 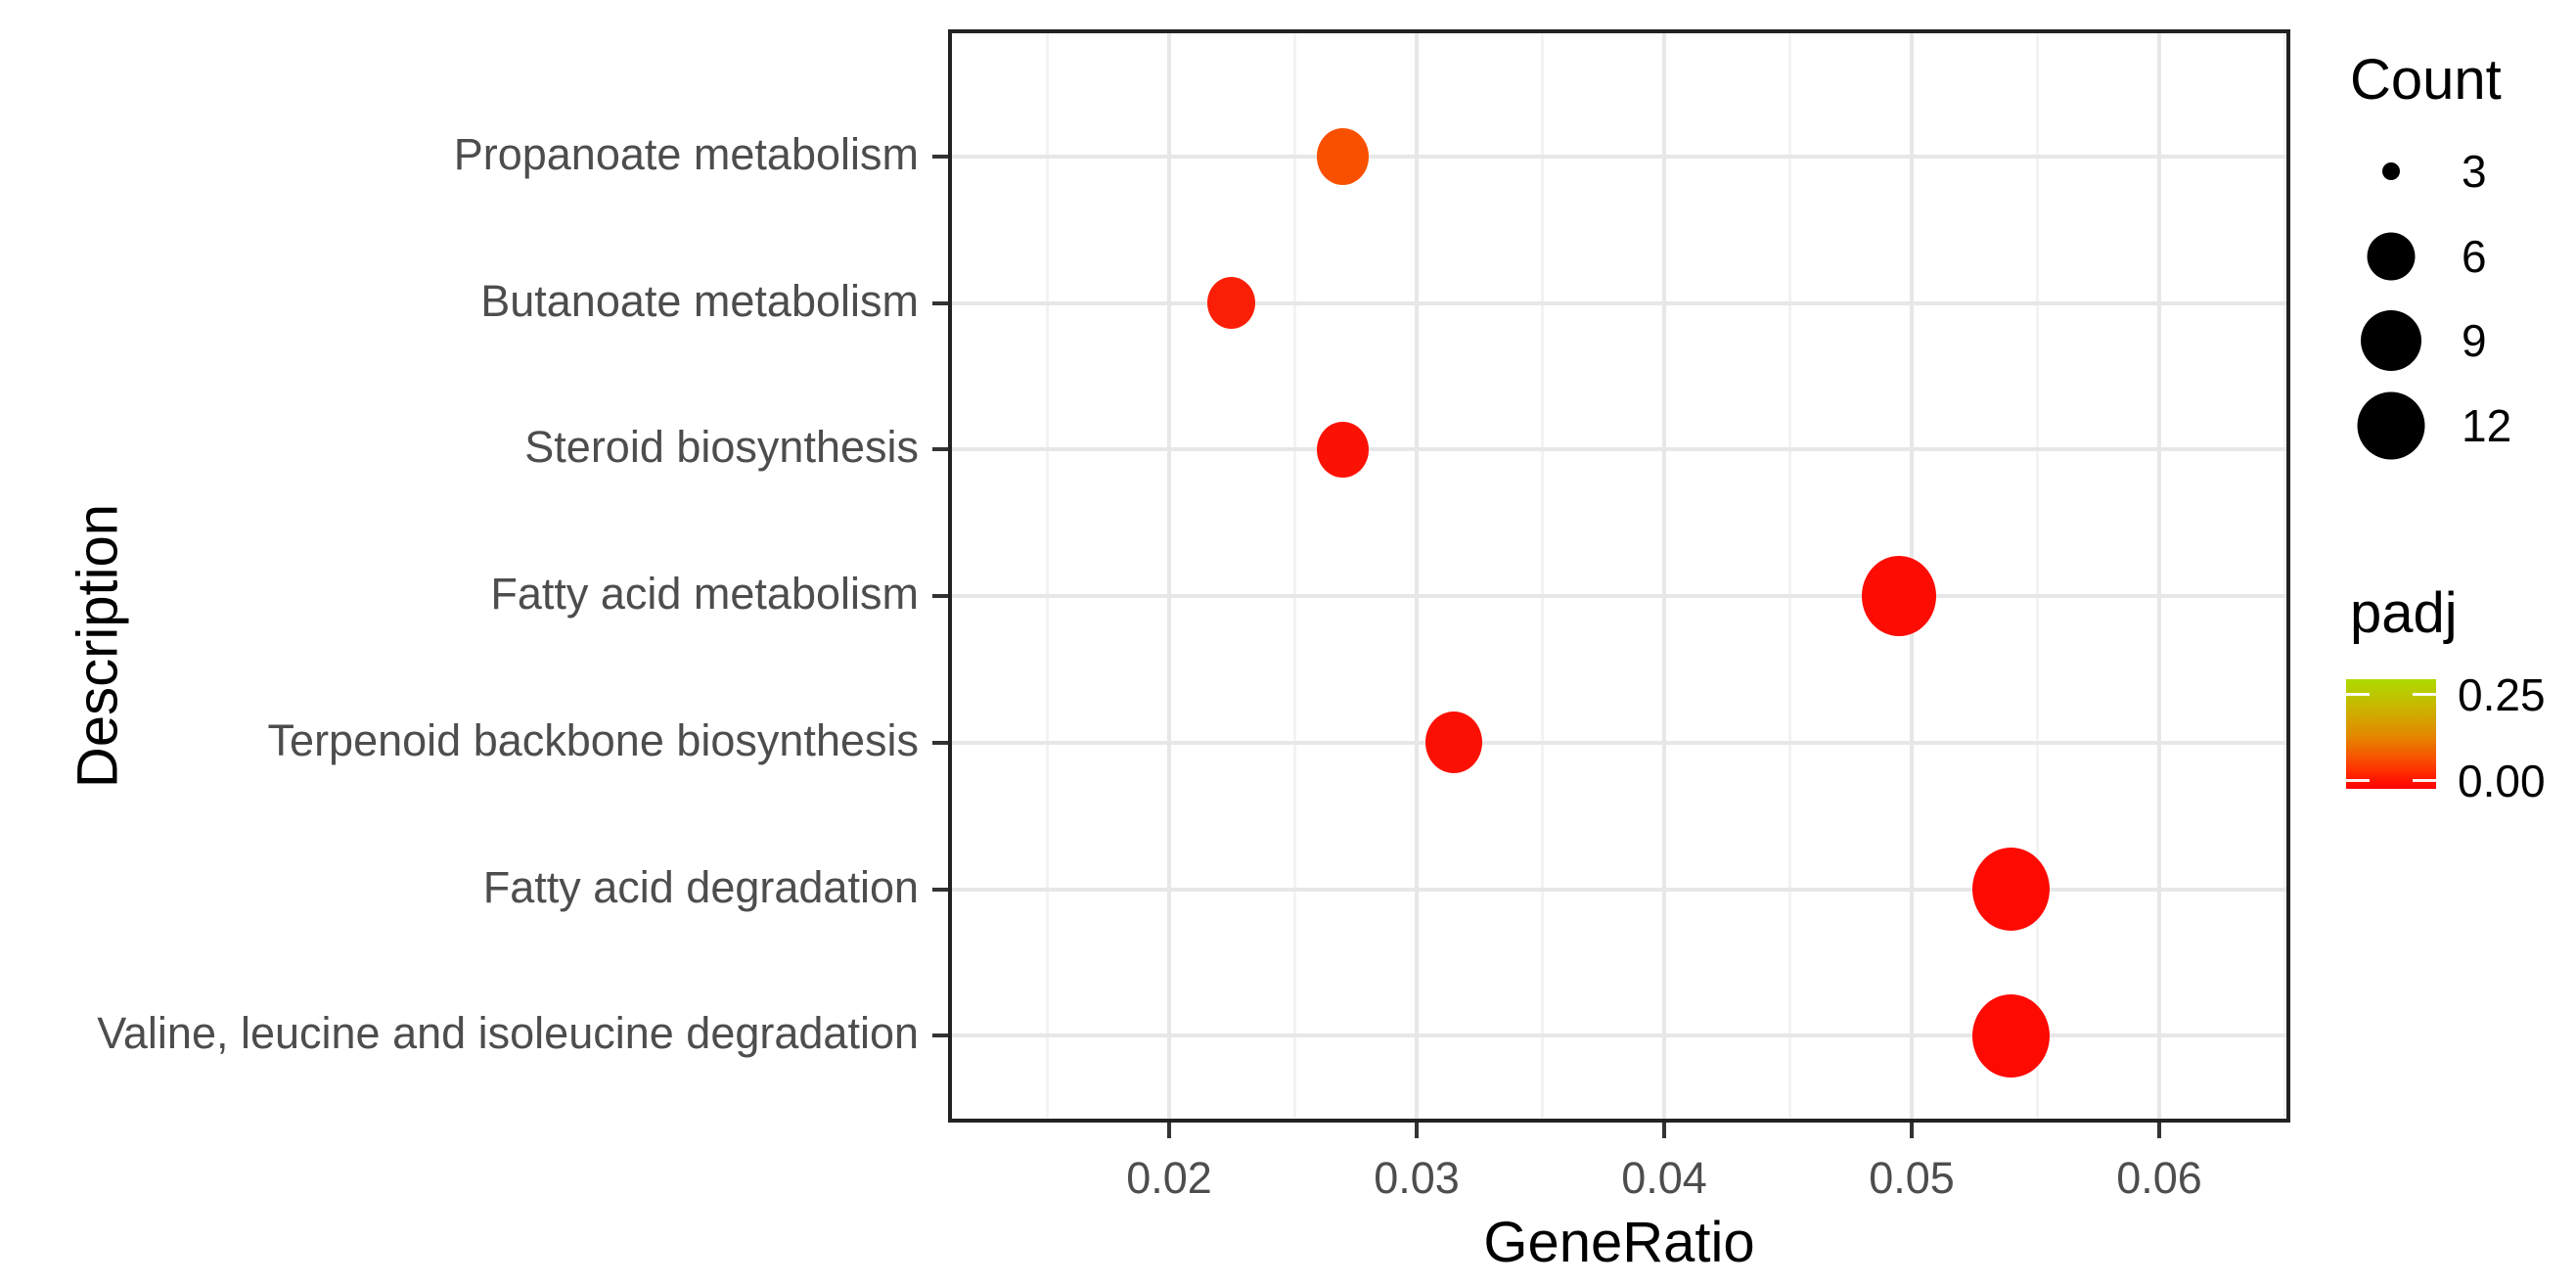 What do you see at coordinates (2474, 341) in the screenshot?
I see `count-legend-label: 9` at bounding box center [2474, 341].